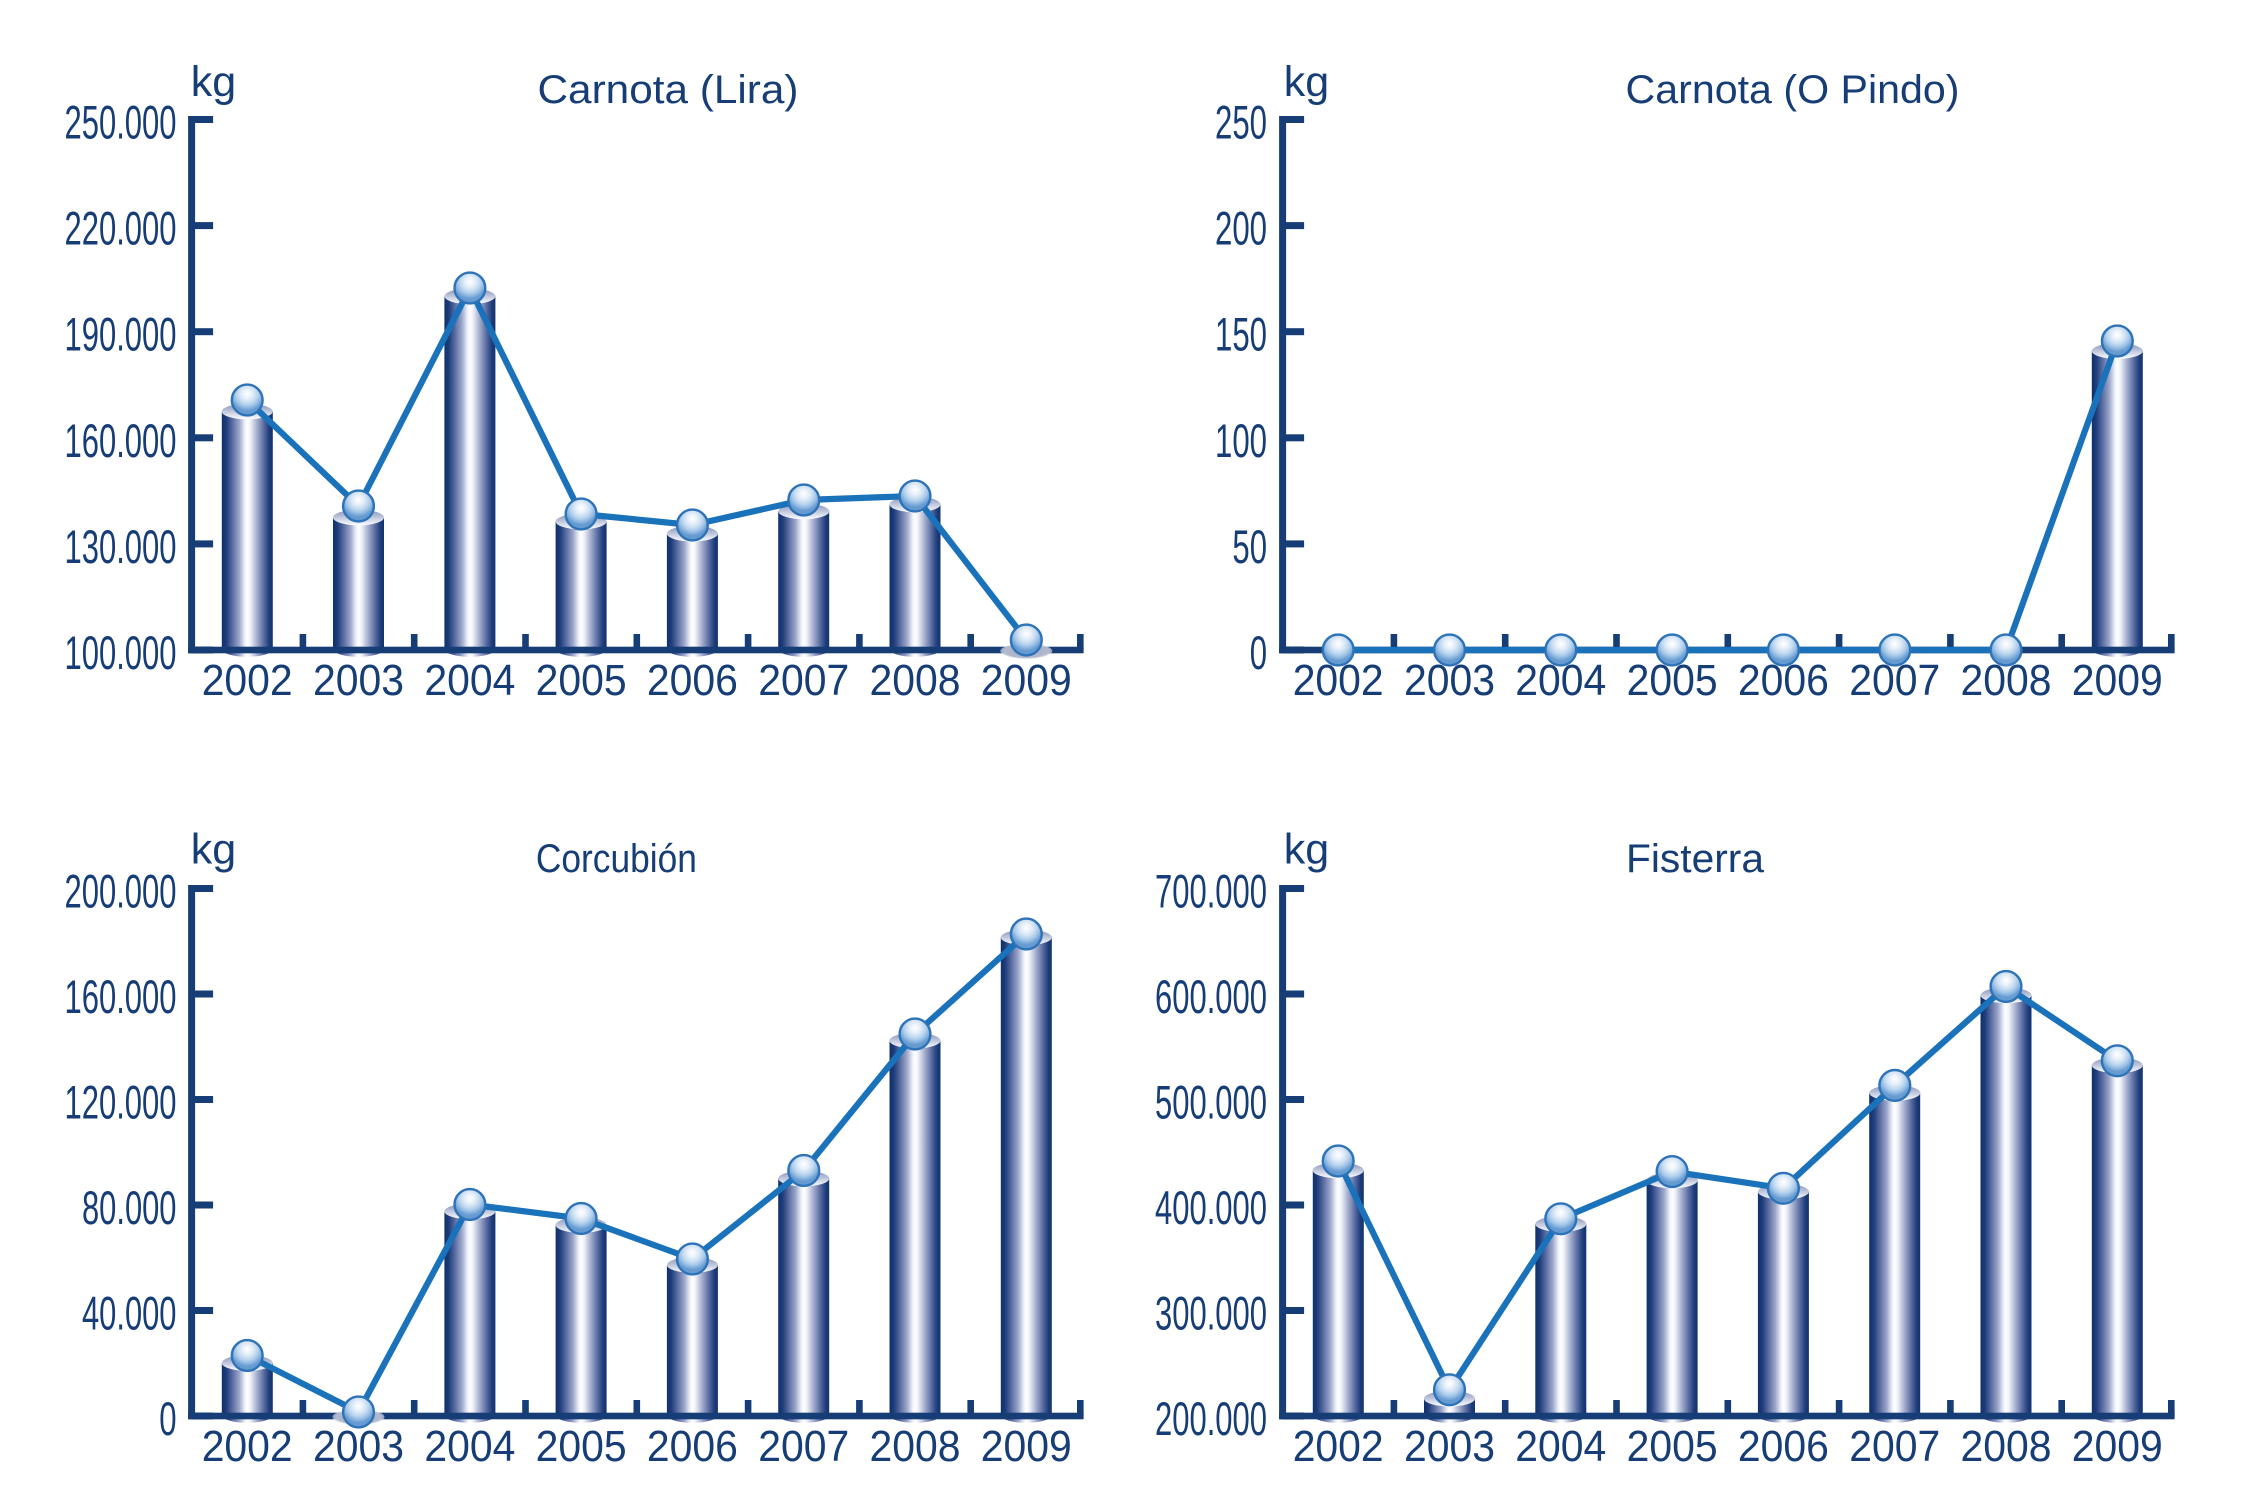 The height and width of the screenshot is (1501, 2250). What do you see at coordinates (121, 653) in the screenshot?
I see `svg-text: 100.000` at bounding box center [121, 653].